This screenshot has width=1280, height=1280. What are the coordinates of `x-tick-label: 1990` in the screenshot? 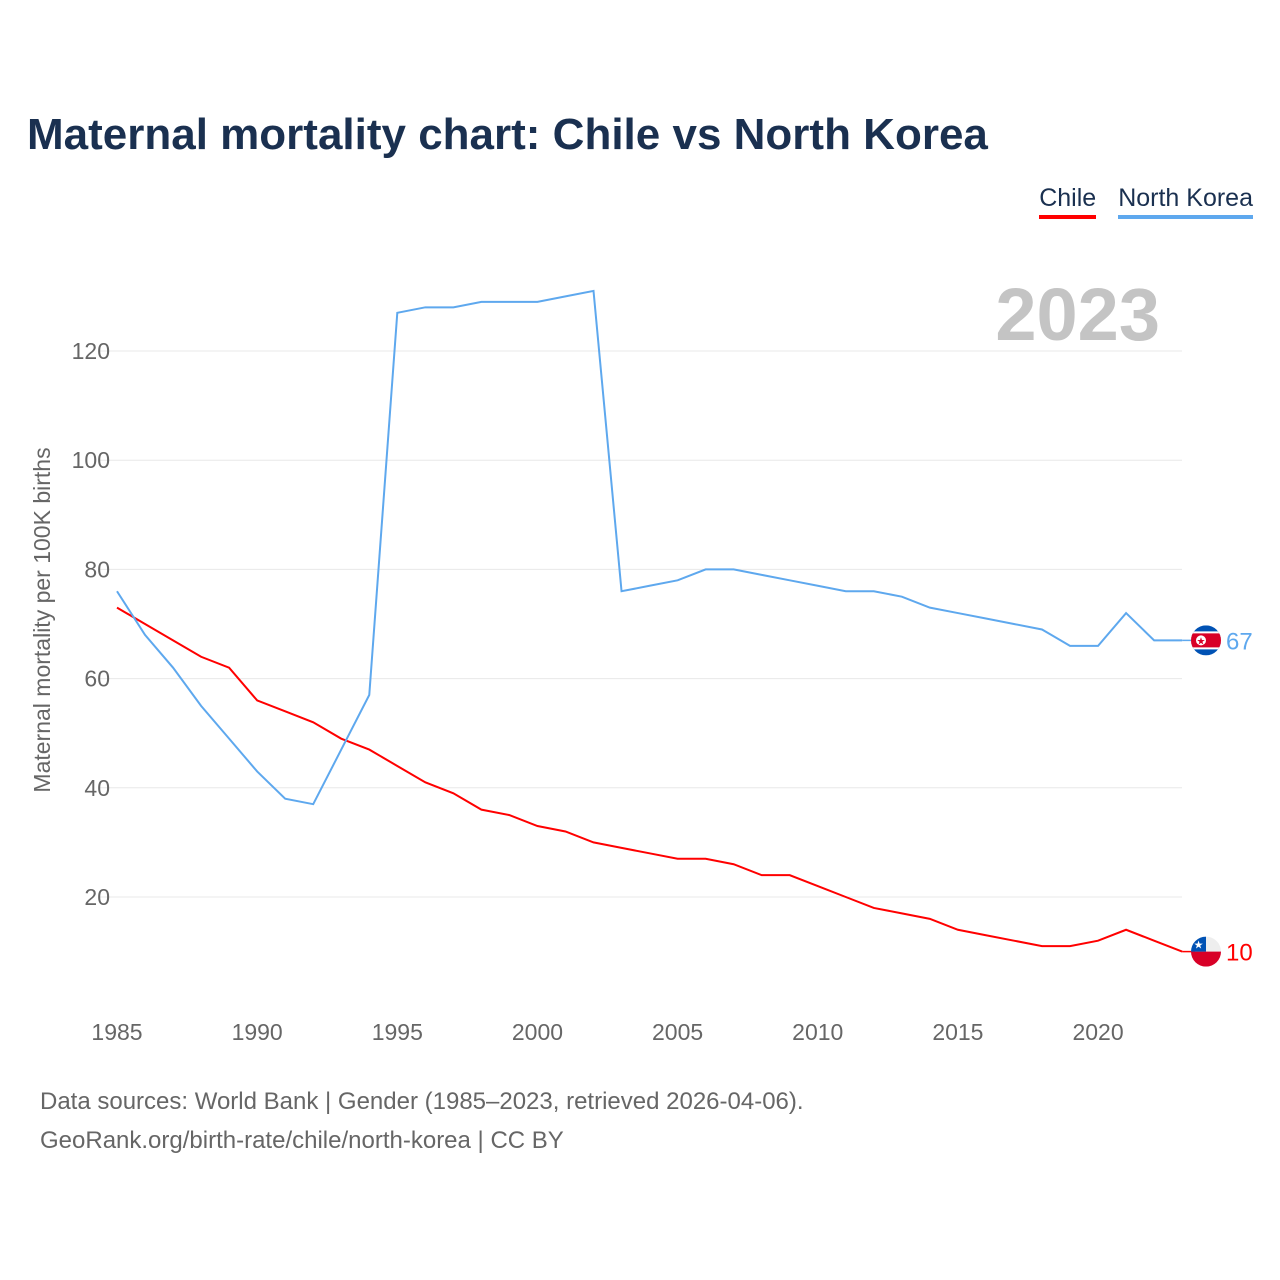 It's located at (257, 1032).